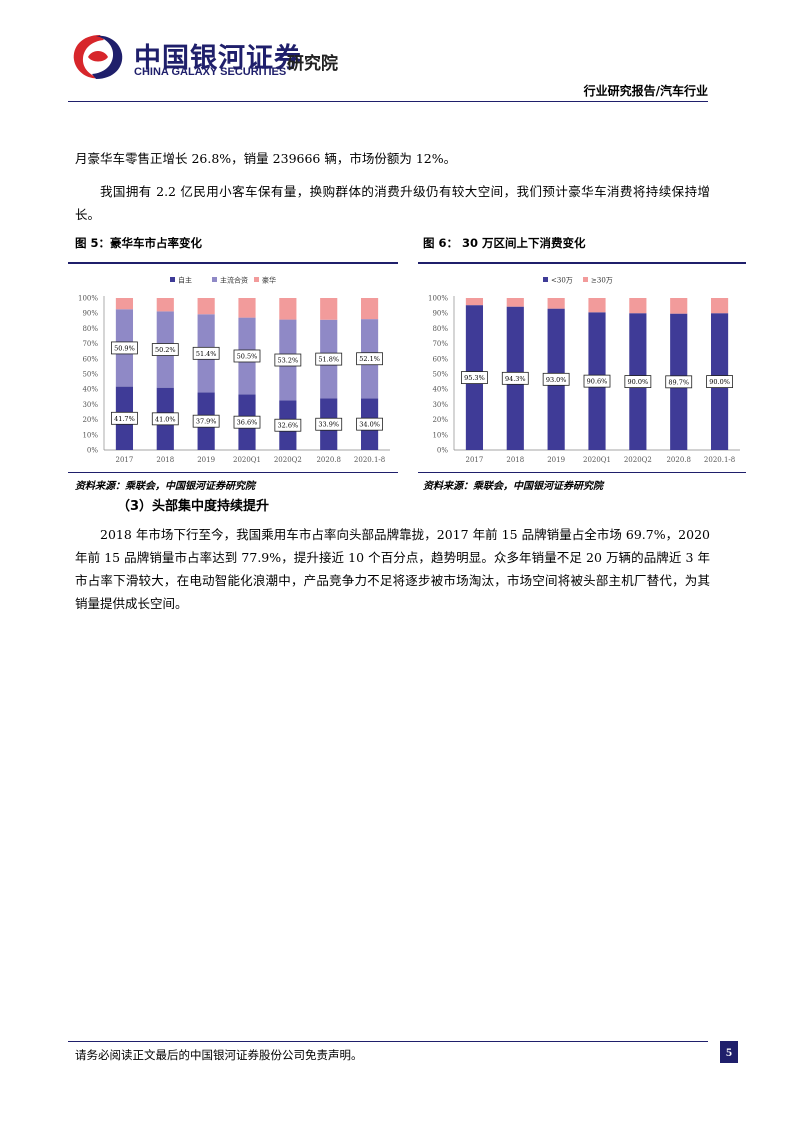 The image size is (793, 1122). I want to click on y-tick-label-1-9: 90%, so click(90, 314).